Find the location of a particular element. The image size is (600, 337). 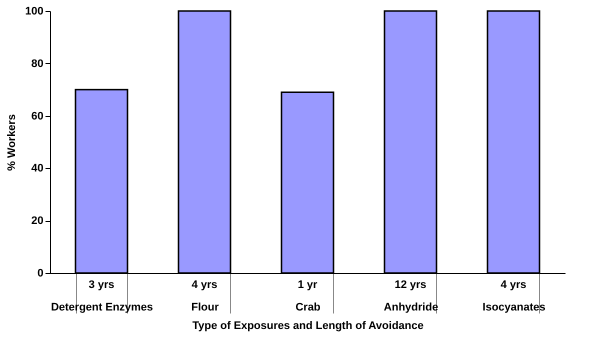

text: 12 yrs is located at coordinates (410, 285).